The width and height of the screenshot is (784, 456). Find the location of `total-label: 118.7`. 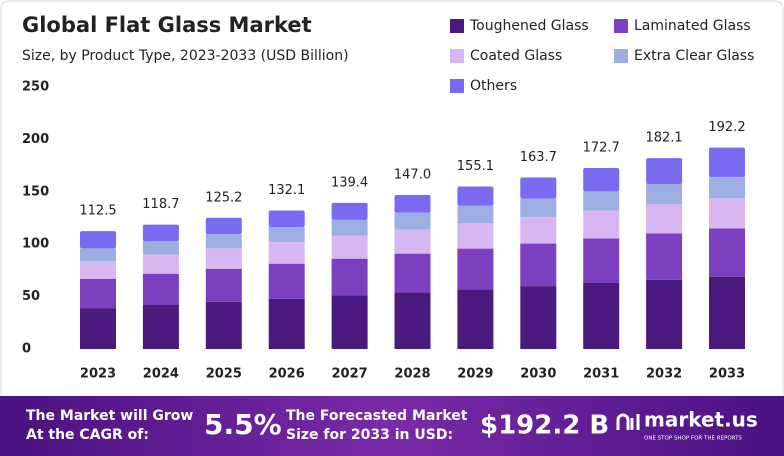

total-label: 118.7 is located at coordinates (160, 204).